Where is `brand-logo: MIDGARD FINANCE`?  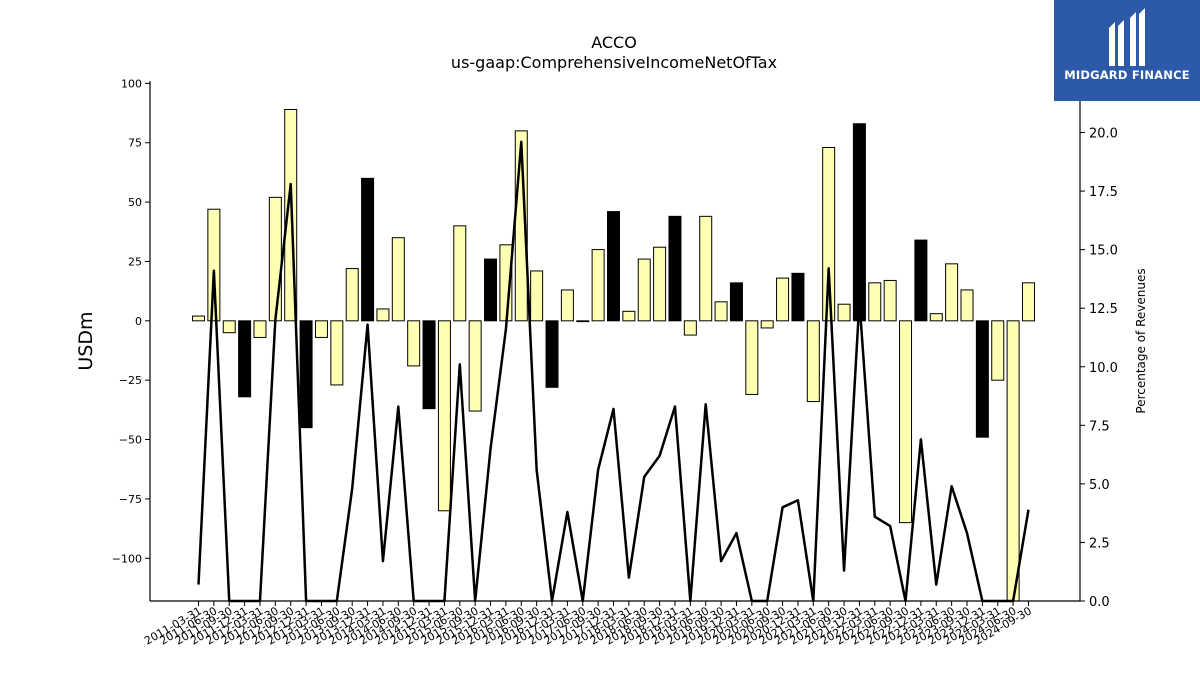 brand-logo: MIDGARD FINANCE is located at coordinates (1127, 50).